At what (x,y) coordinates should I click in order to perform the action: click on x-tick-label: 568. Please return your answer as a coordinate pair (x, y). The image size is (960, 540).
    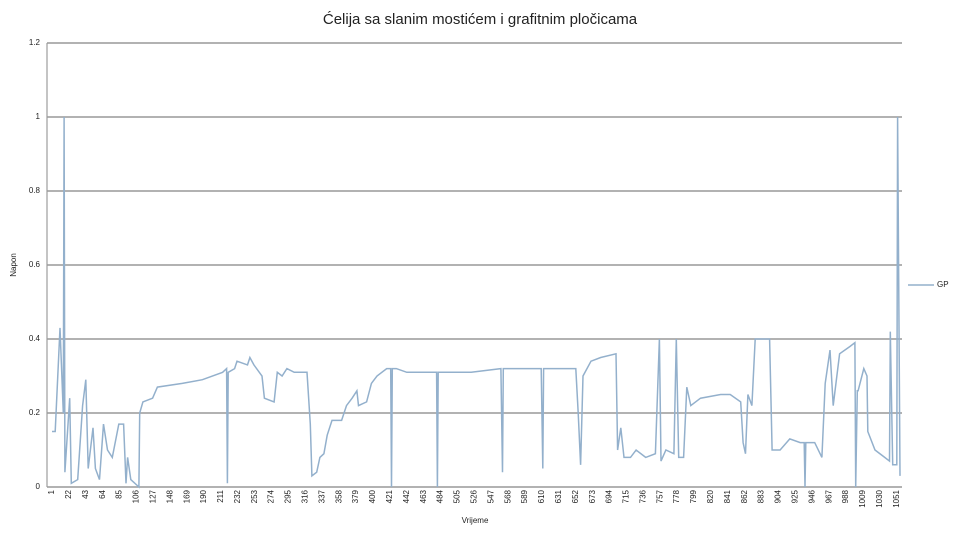
    Looking at the image, I should click on (507, 496).